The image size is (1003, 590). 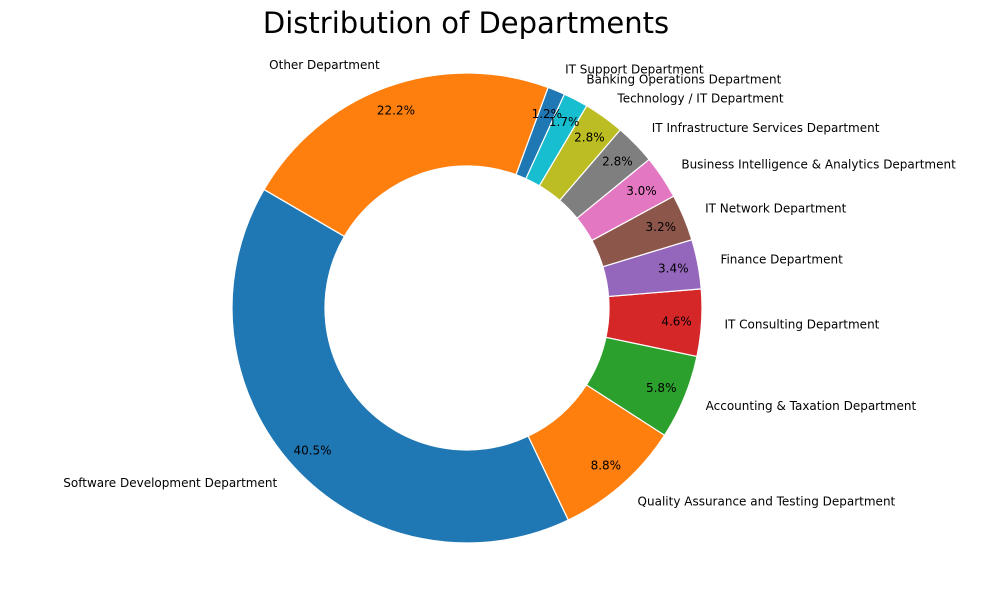 I want to click on percent-label-finance-department: 3.4%, so click(x=673, y=269).